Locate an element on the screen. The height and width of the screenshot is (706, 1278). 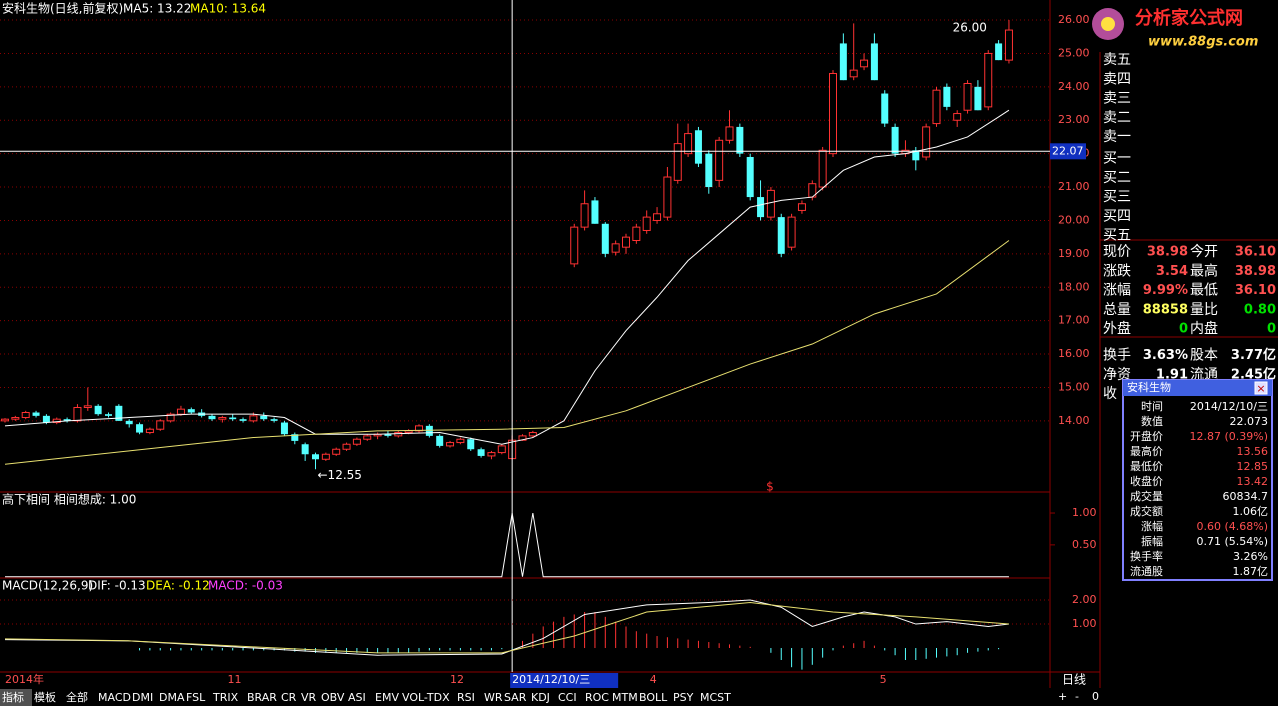
dea-line is located at coordinates (506, 627).